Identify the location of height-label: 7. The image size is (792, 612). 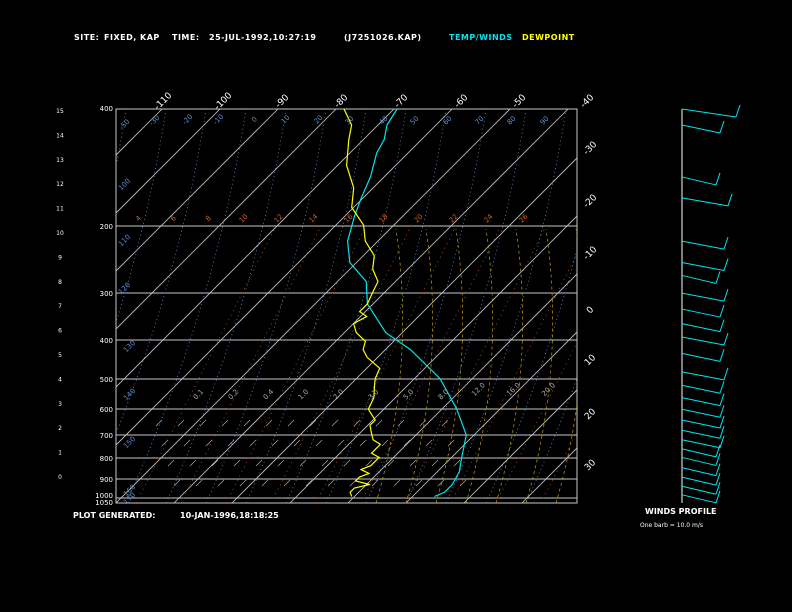
(60, 306).